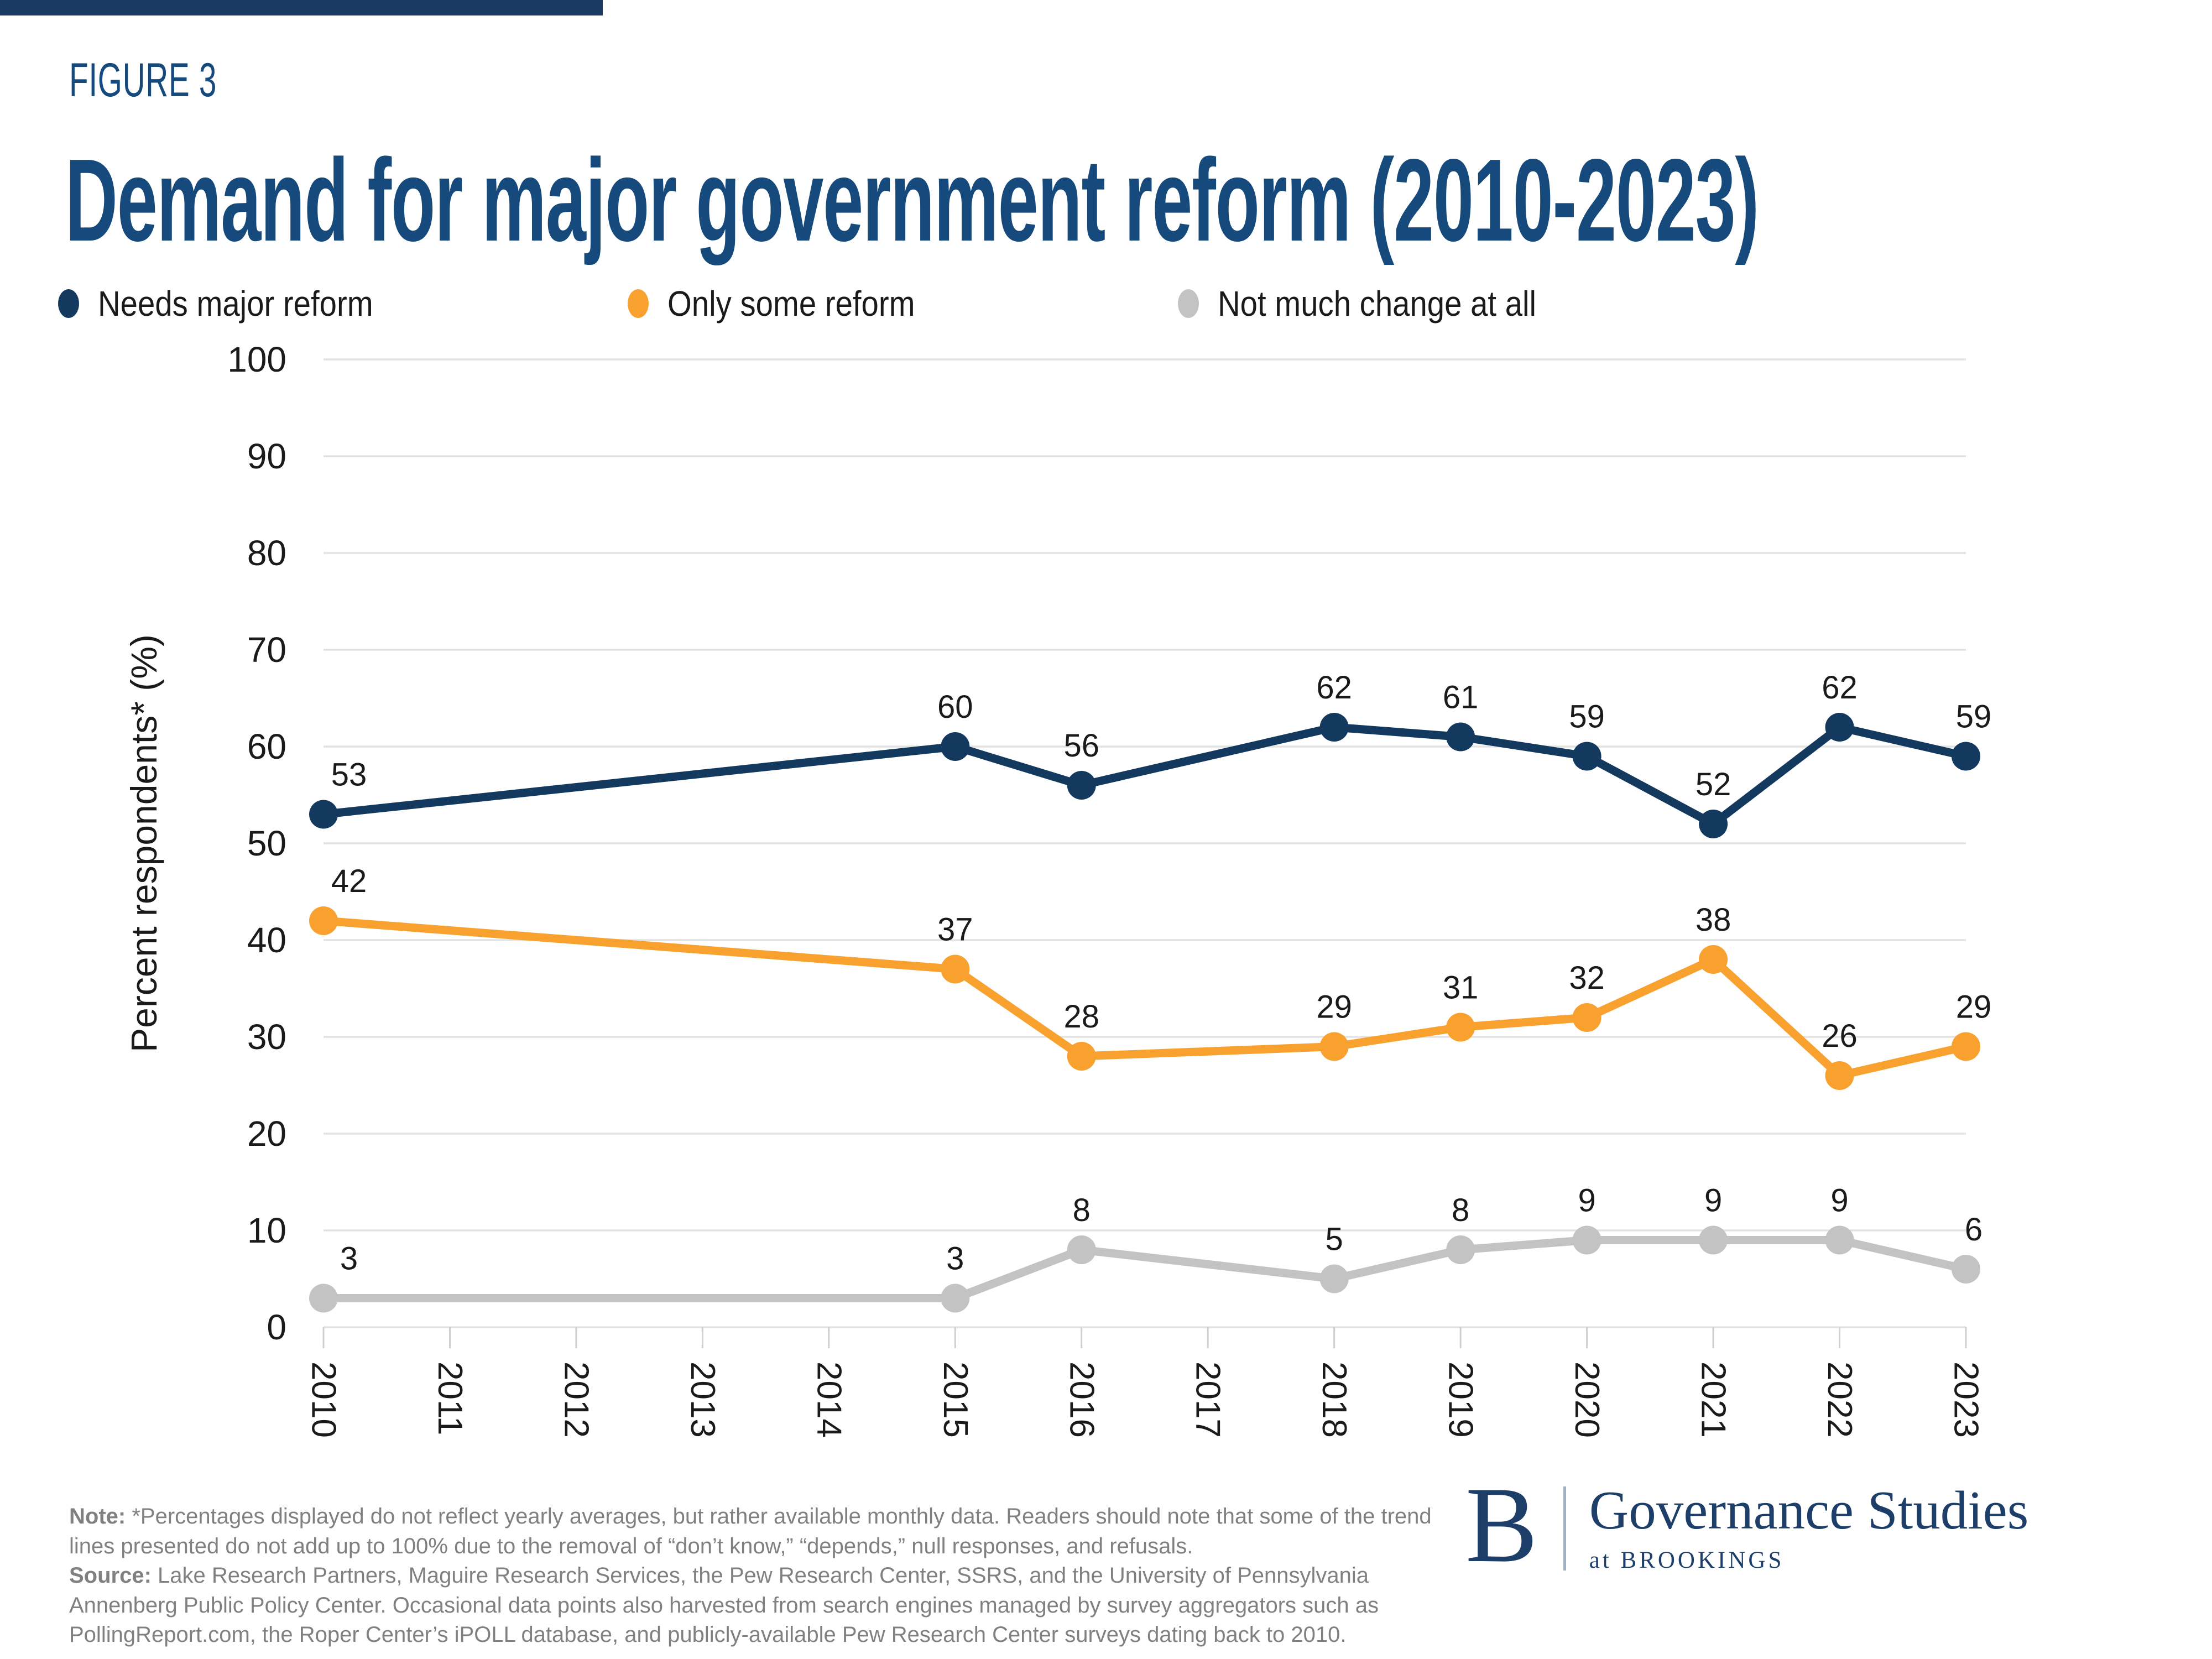 Image resolution: width=2212 pixels, height=1659 pixels. What do you see at coordinates (111, 1576) in the screenshot?
I see `source-label: Source:` at bounding box center [111, 1576].